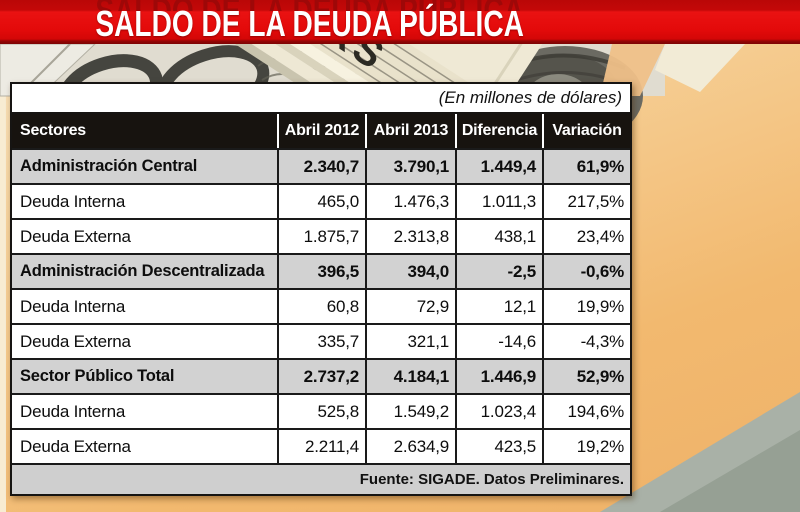  I want to click on value-cell: -4,3%, so click(586, 341).